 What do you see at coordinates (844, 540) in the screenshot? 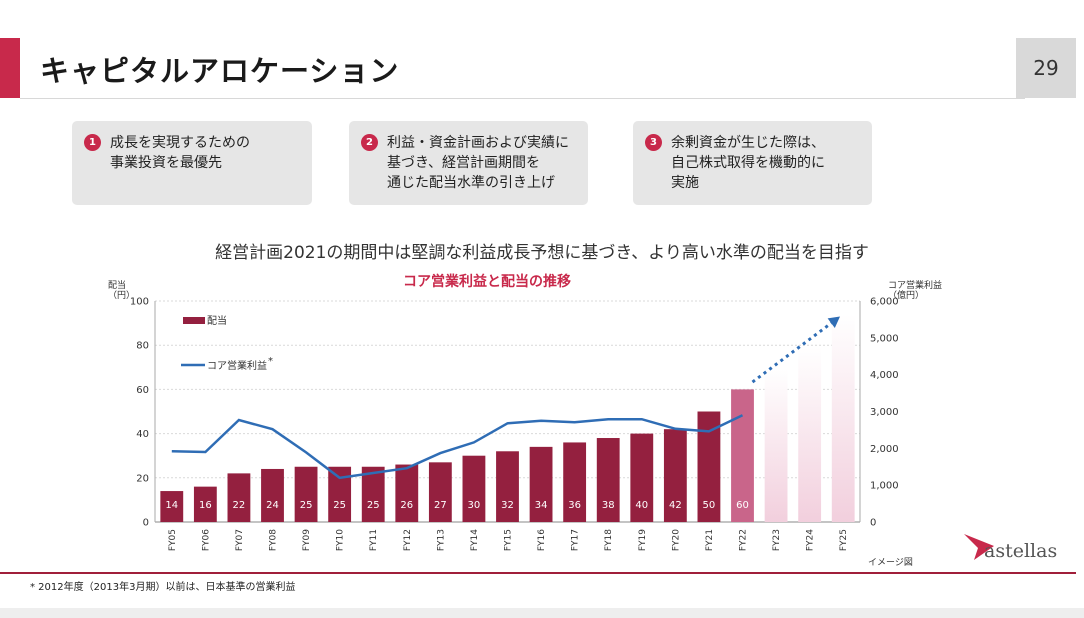
I see `x-tick-label: FY25` at bounding box center [844, 540].